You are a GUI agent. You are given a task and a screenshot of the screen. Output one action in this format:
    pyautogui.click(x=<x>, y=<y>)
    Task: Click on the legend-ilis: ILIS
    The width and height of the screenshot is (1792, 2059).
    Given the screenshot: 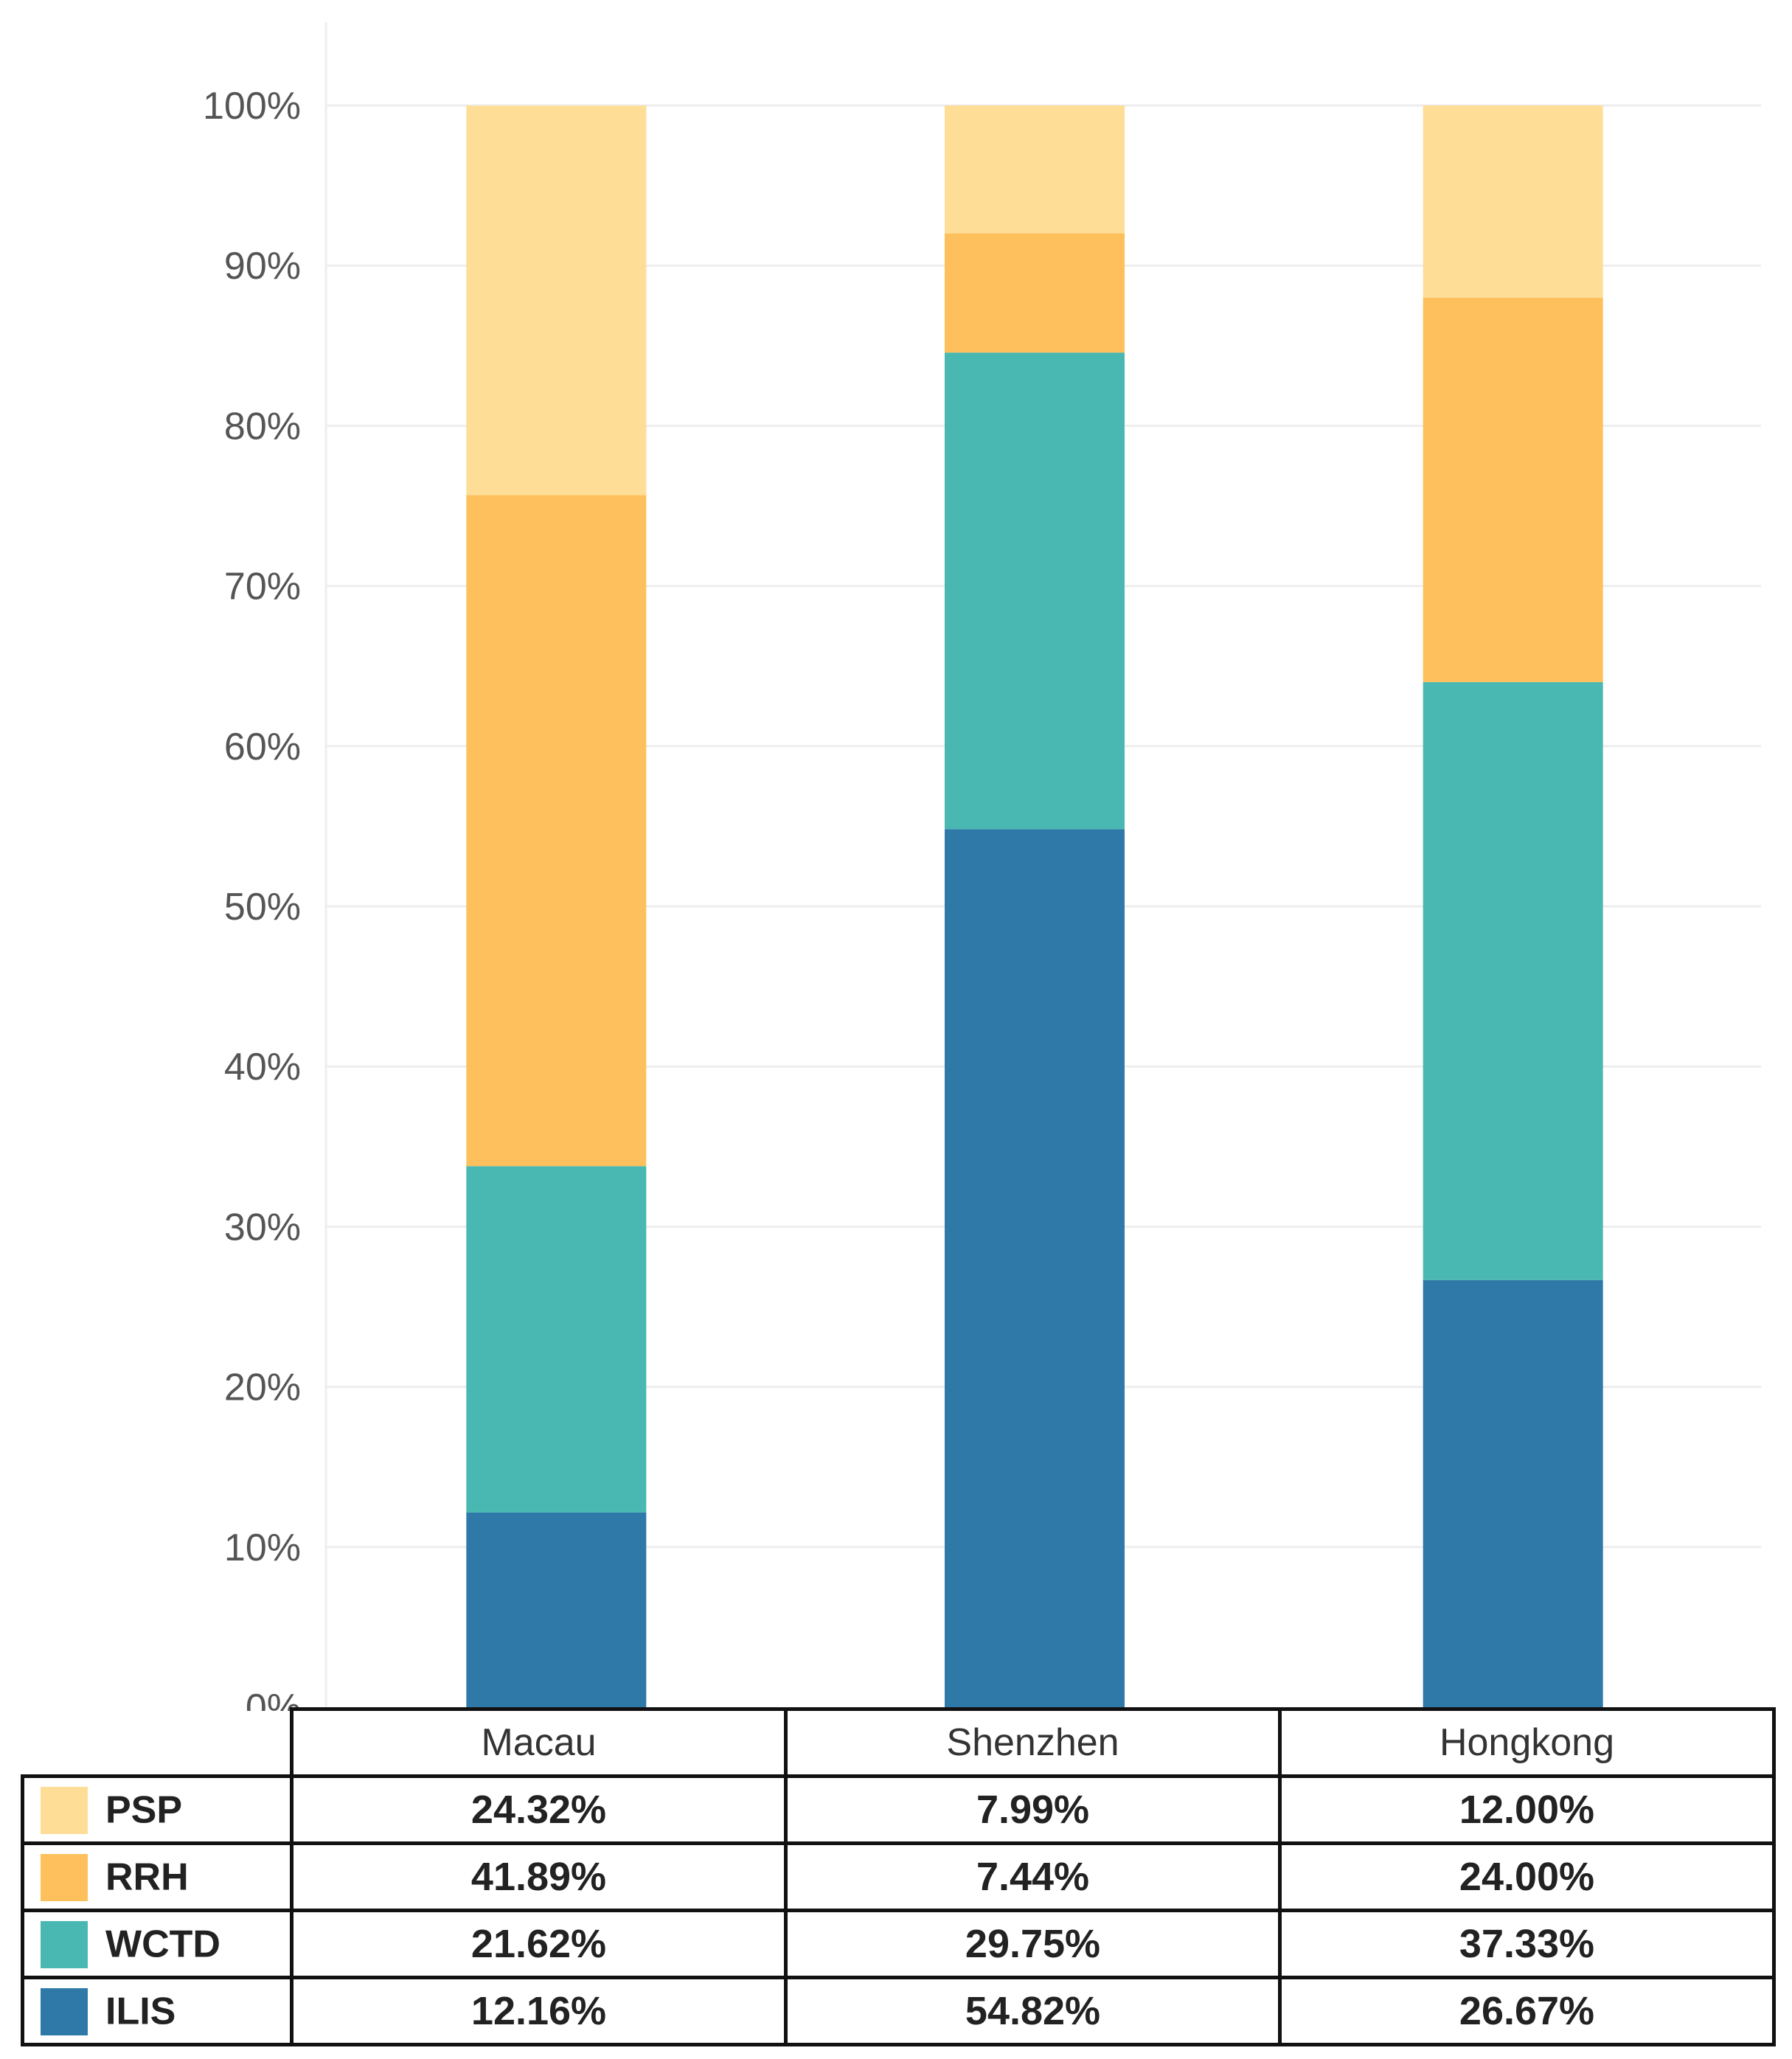 What is the action you would take?
    pyautogui.click(x=158, y=2011)
    